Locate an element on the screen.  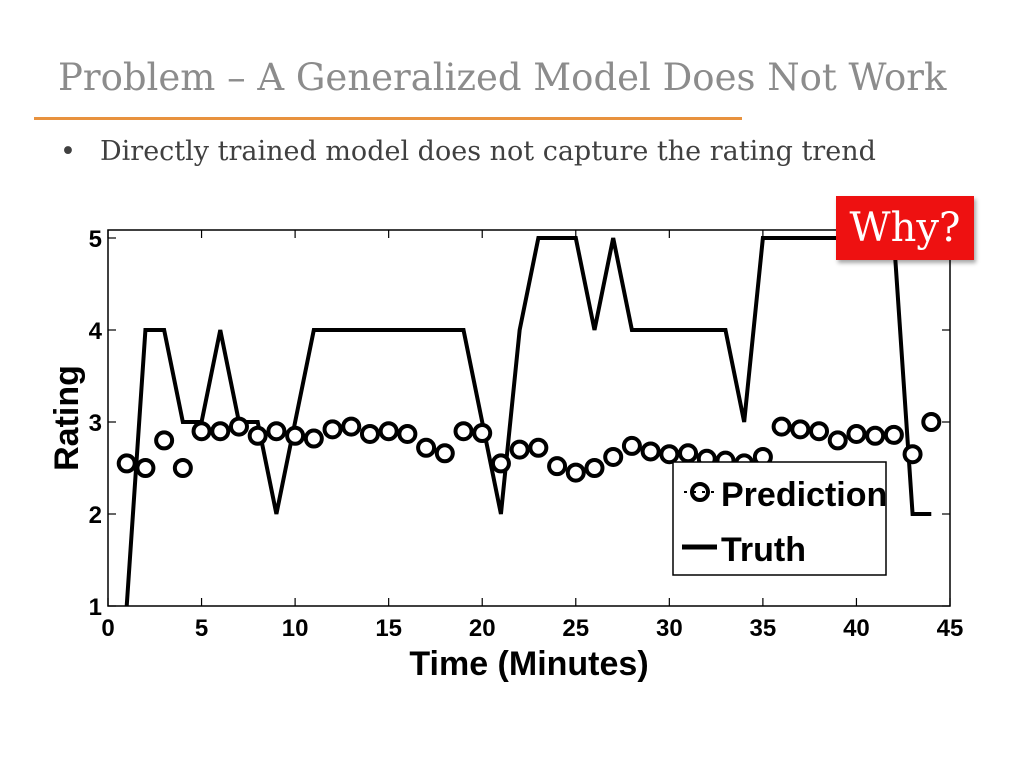
x-axis-label: Time (Minutes) is located at coordinates (528, 664).